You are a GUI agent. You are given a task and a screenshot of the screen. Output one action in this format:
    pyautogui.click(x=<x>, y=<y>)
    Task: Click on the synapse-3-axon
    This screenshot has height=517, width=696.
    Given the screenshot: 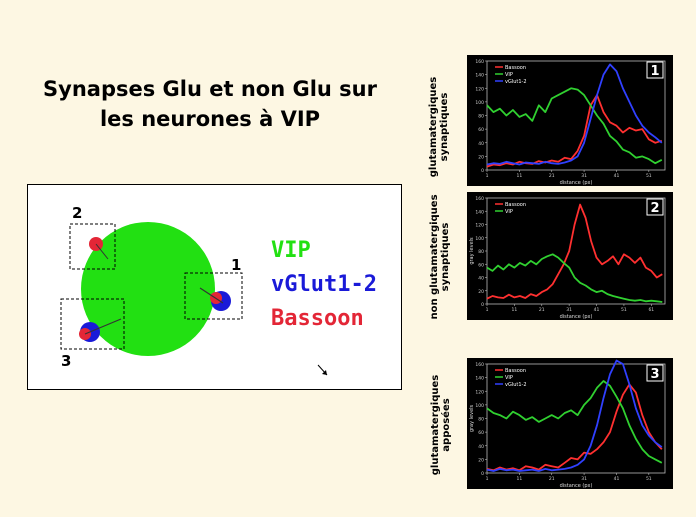 What is the action you would take?
    pyautogui.click(x=103, y=326)
    